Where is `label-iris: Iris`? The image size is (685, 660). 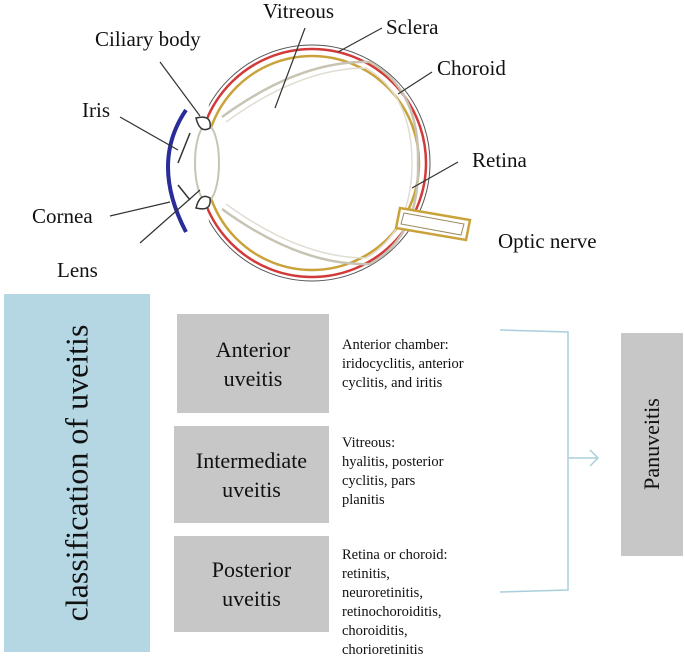 label-iris: Iris is located at coordinates (96, 110).